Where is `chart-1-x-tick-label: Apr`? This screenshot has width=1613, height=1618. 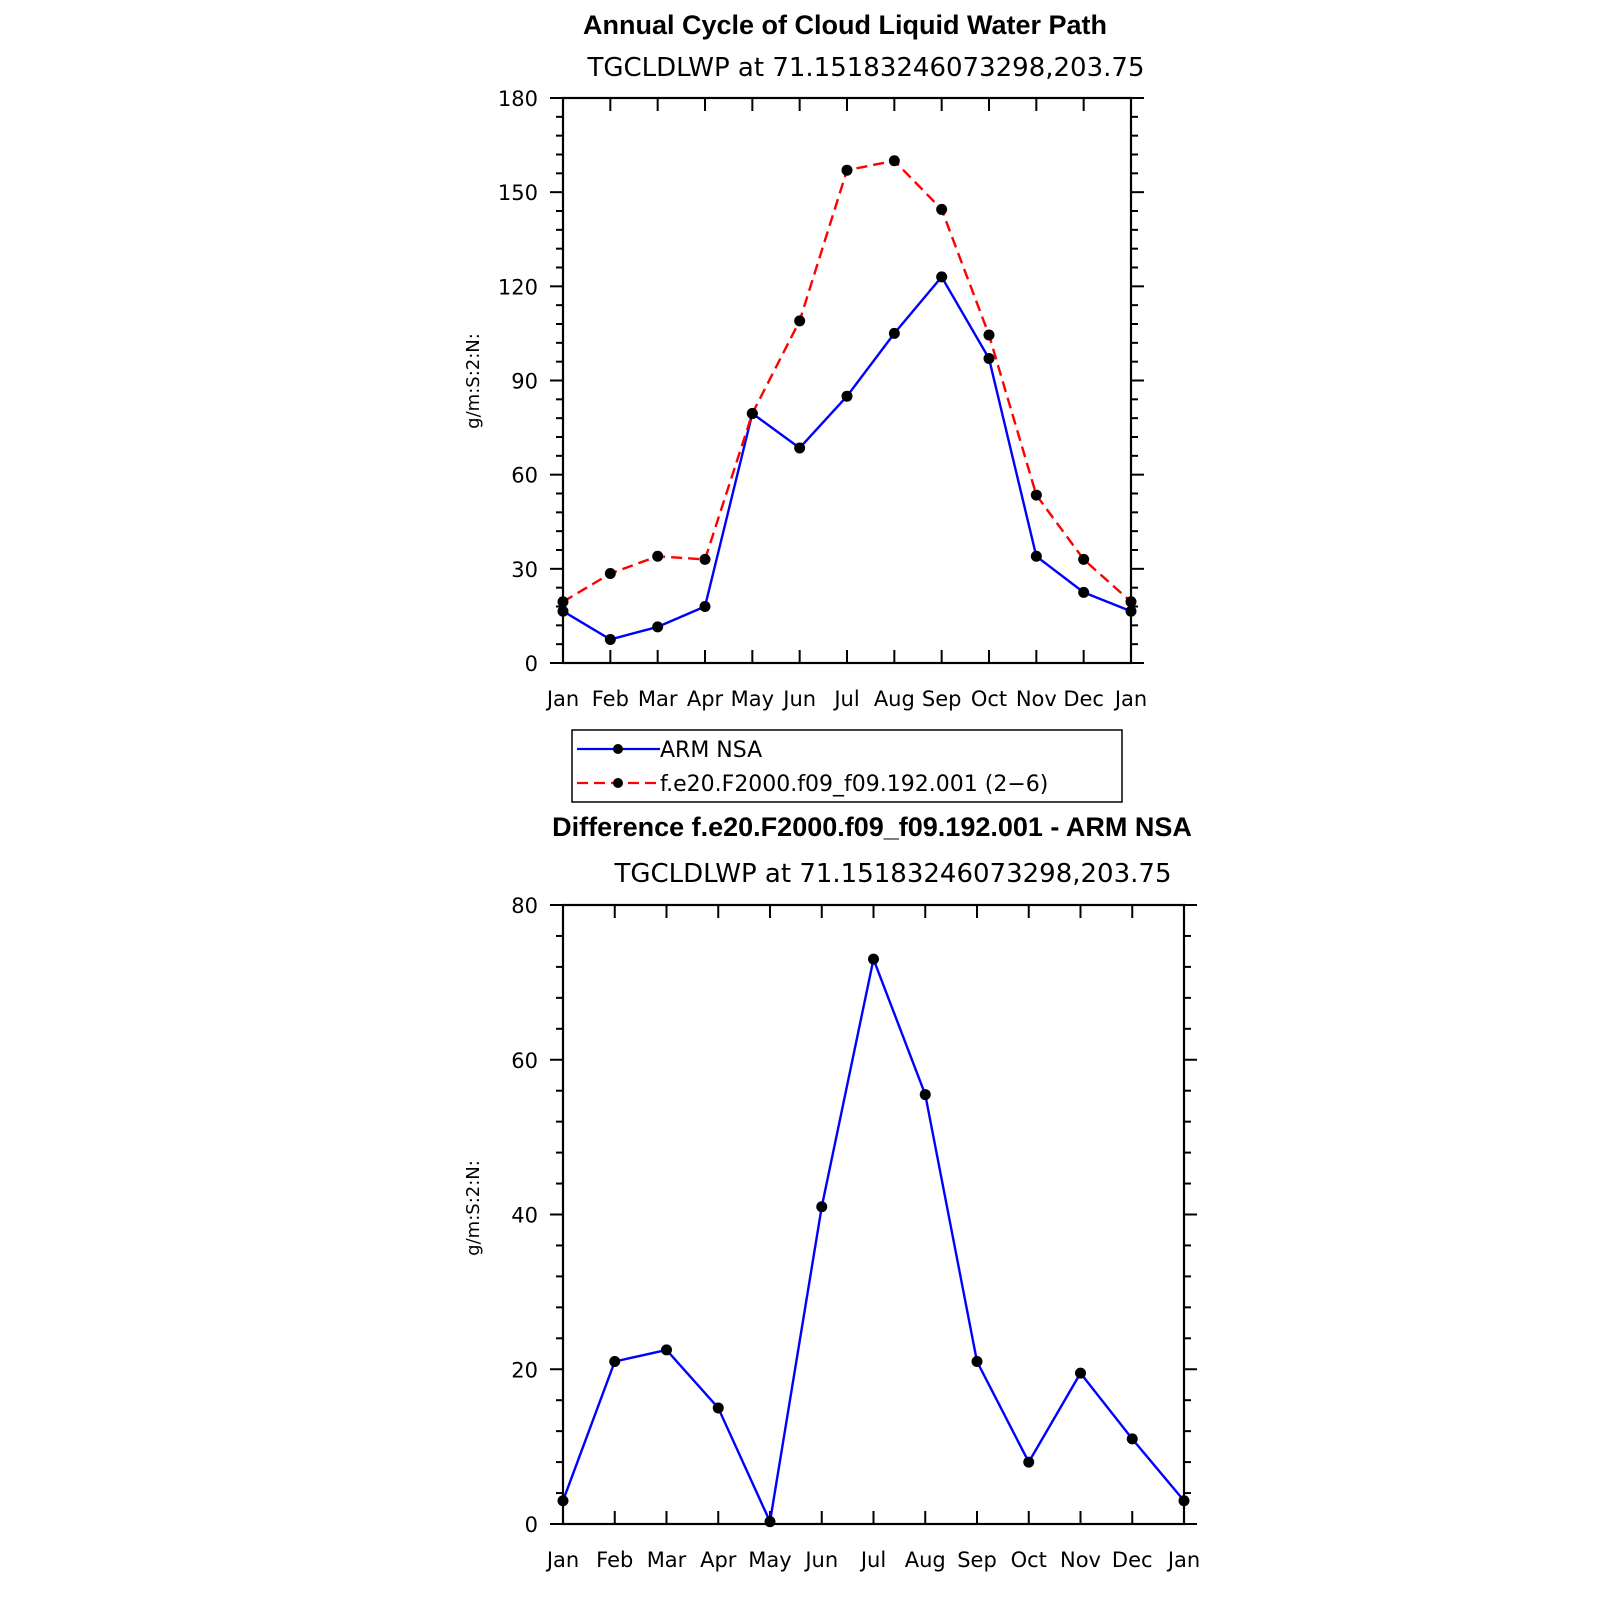 chart-1-x-tick-label: Apr is located at coordinates (705, 699).